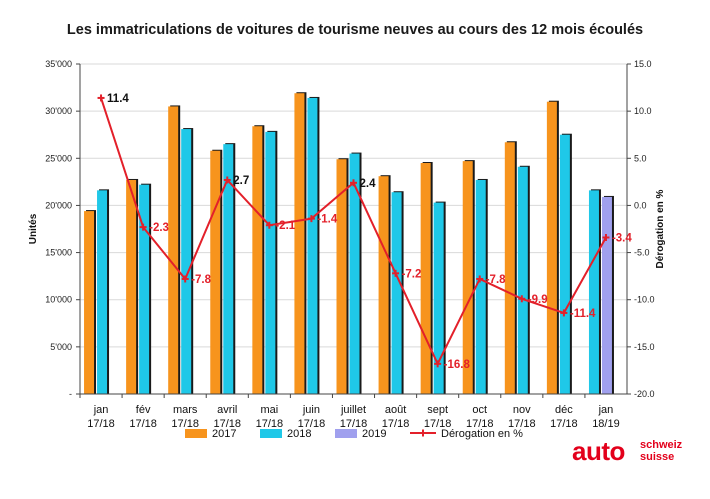 This screenshot has height=499, width=710. I want to click on legend-swatch-2017, so click(196, 433).